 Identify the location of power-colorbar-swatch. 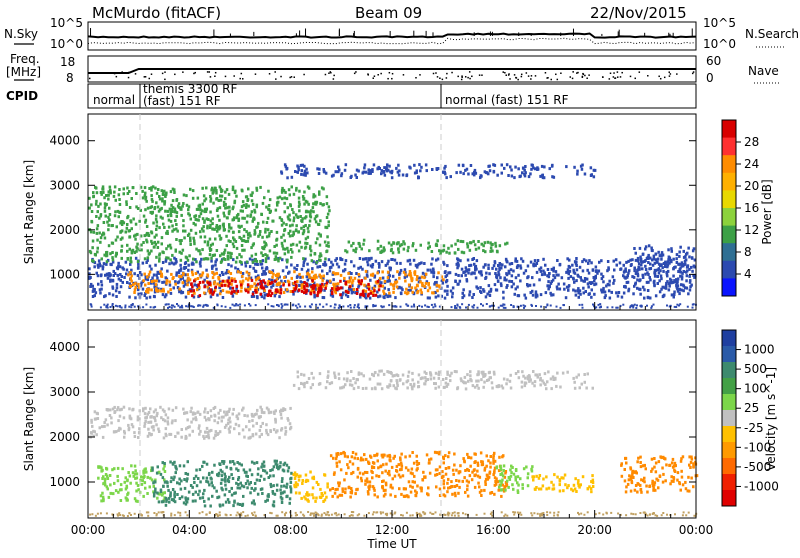
(729, 235).